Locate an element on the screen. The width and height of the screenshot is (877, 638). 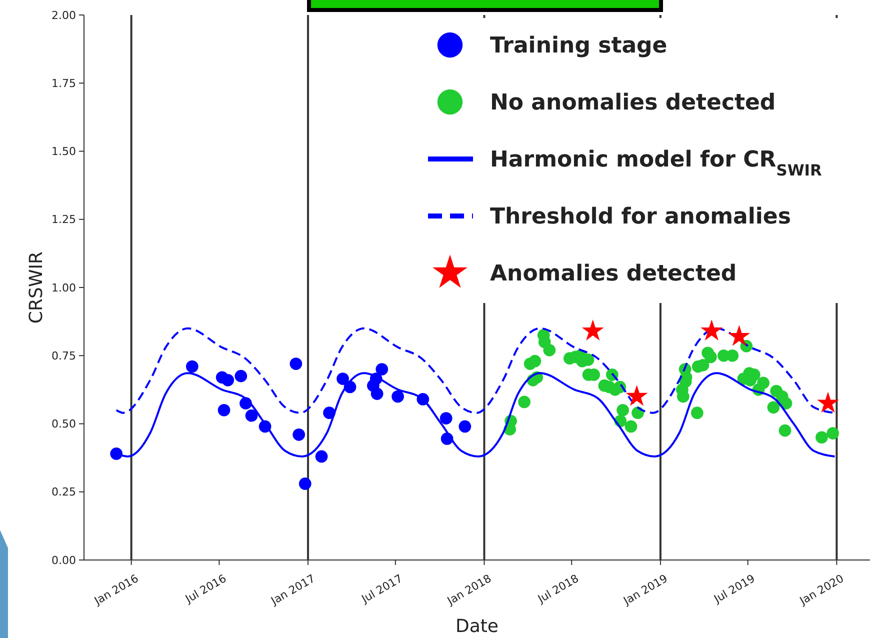
y-tick-label: 0.00 is located at coordinates (64, 560).